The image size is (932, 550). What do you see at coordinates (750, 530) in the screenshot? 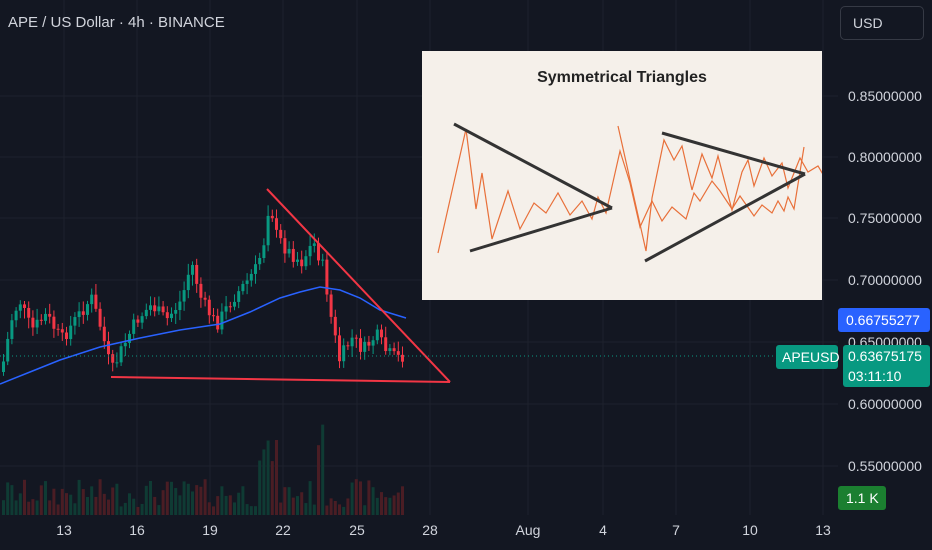
I see `time-axis-label: 10` at bounding box center [750, 530].